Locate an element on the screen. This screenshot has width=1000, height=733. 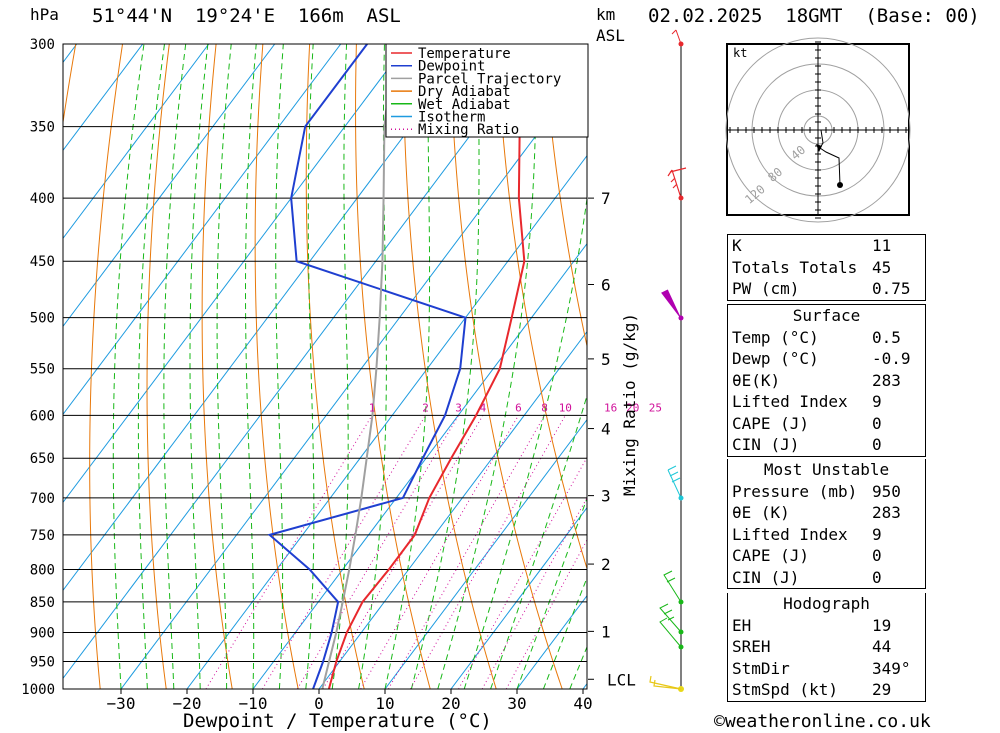
pressure-tick-label: 350 is located at coordinates (42, 128).